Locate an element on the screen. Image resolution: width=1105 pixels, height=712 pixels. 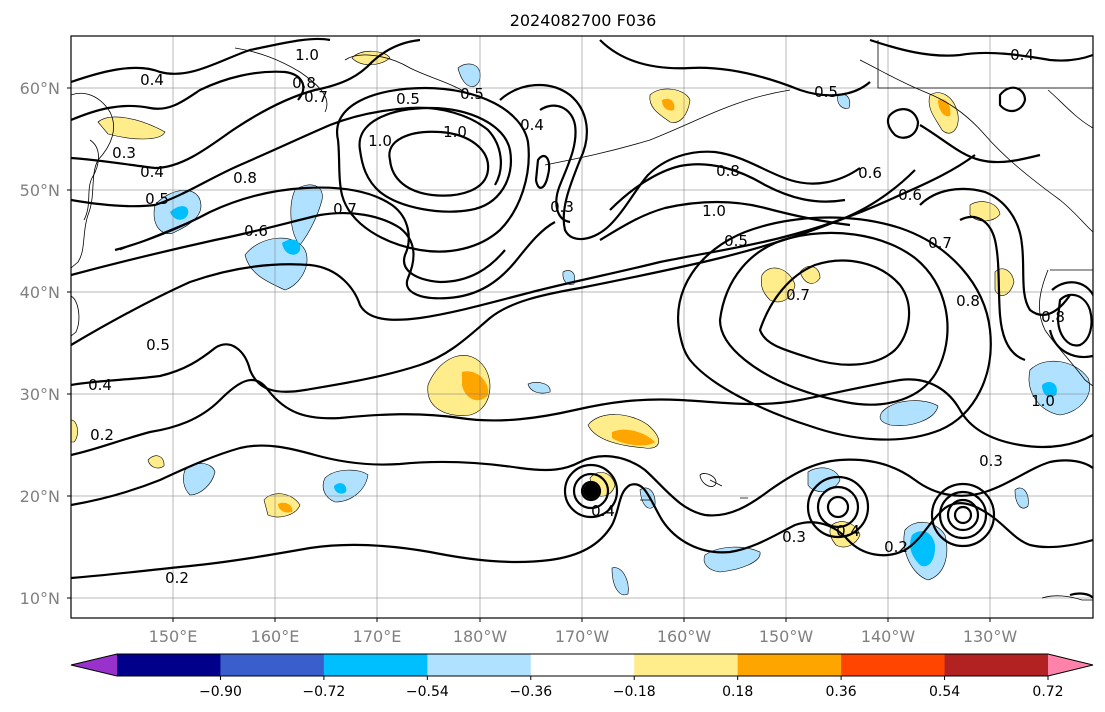
colorbar-tick-label: 0.18 is located at coordinates (737, 692).